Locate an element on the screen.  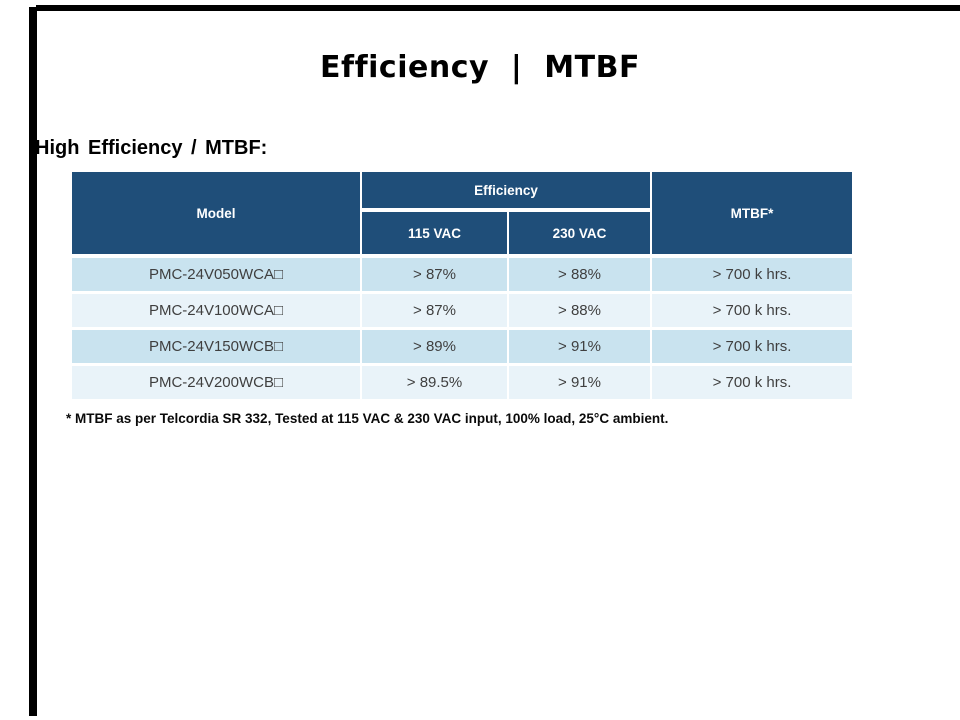
header-mtbf: MTBF* is located at coordinates (752, 214).